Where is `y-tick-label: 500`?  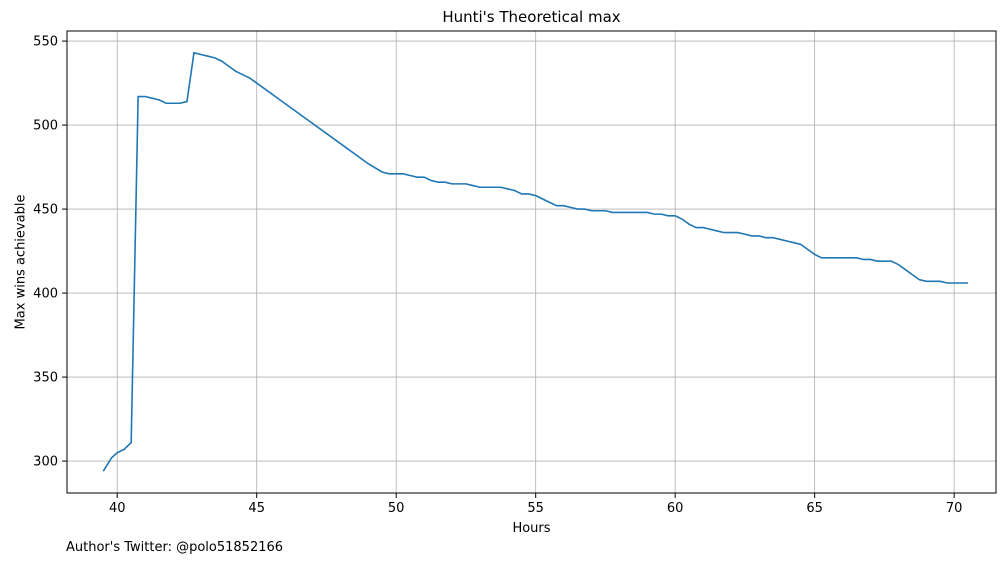 y-tick-label: 500 is located at coordinates (45, 126).